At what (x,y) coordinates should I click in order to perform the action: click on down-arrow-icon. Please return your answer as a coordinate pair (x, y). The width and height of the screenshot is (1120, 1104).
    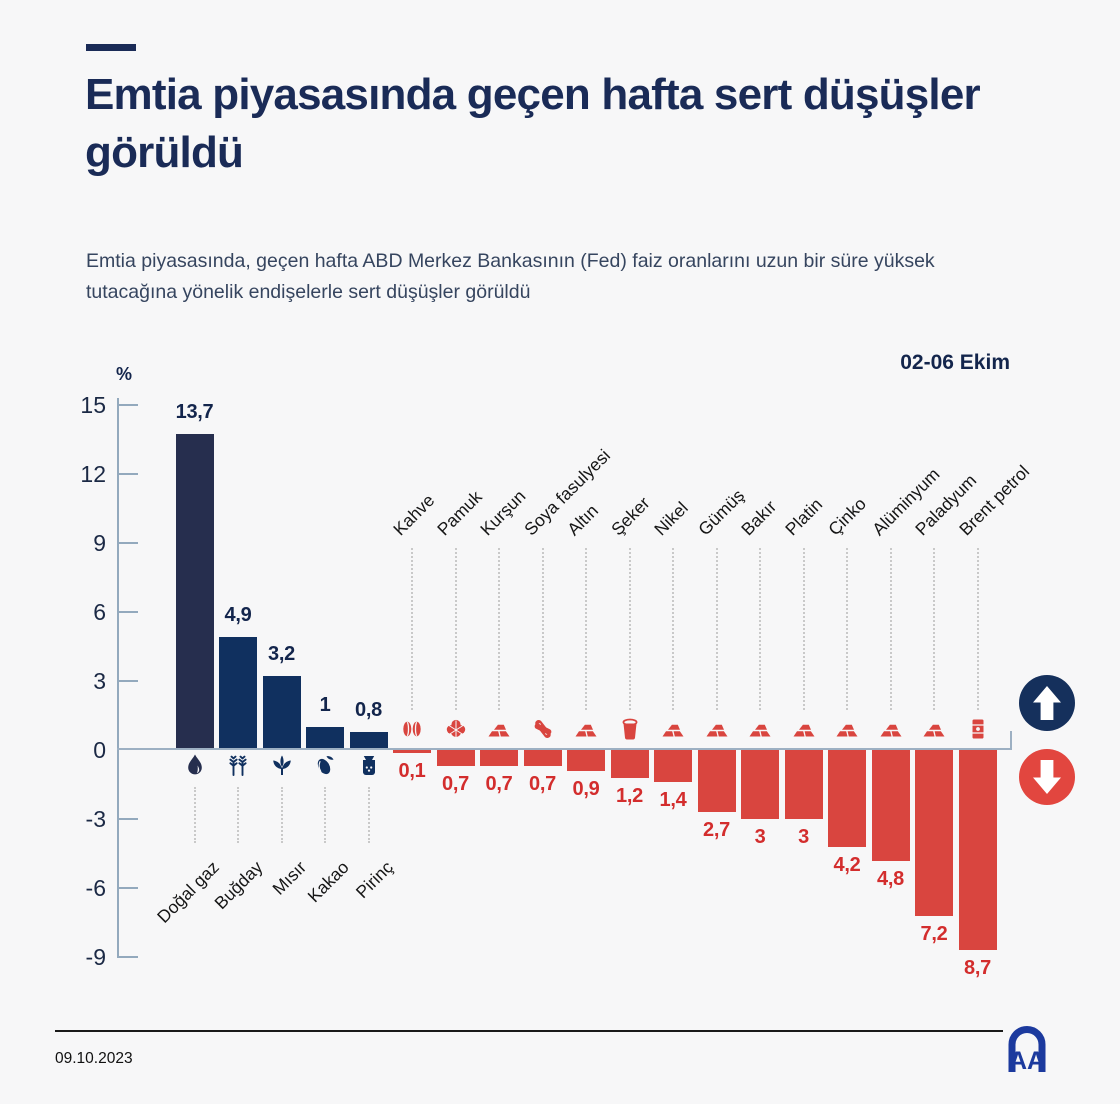
    Looking at the image, I should click on (1047, 777).